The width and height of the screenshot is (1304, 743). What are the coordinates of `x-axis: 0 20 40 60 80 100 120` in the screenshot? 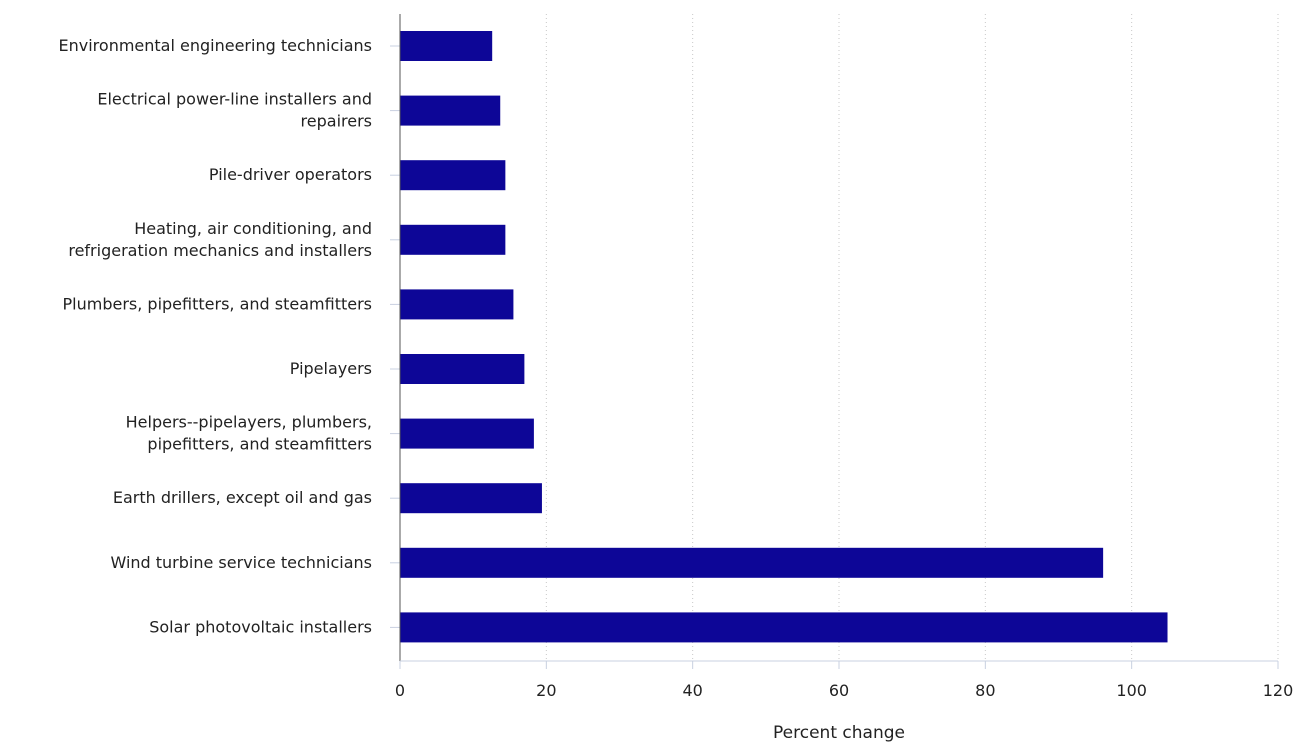 It's located at (844, 680).